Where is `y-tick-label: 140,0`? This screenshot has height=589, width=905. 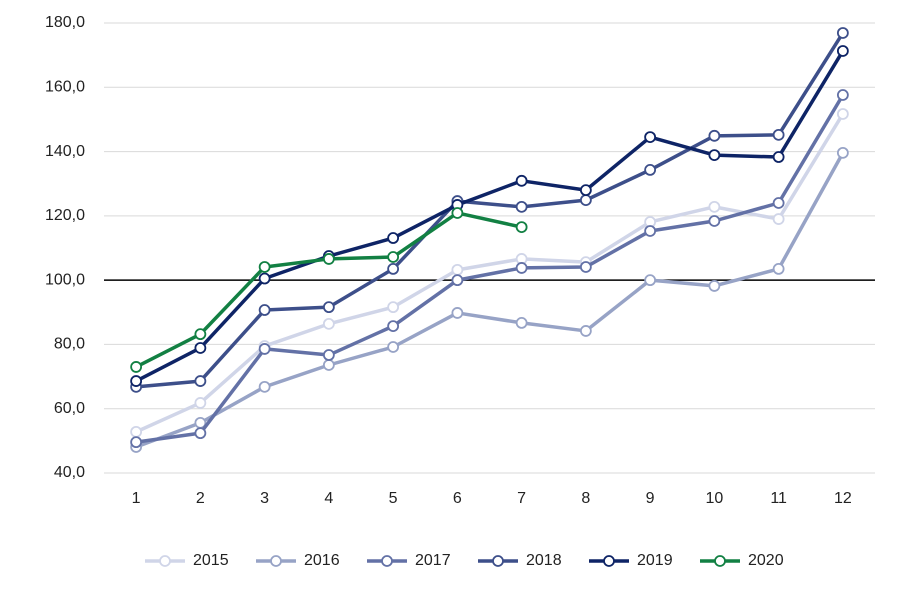 y-tick-label: 140,0 is located at coordinates (65, 151).